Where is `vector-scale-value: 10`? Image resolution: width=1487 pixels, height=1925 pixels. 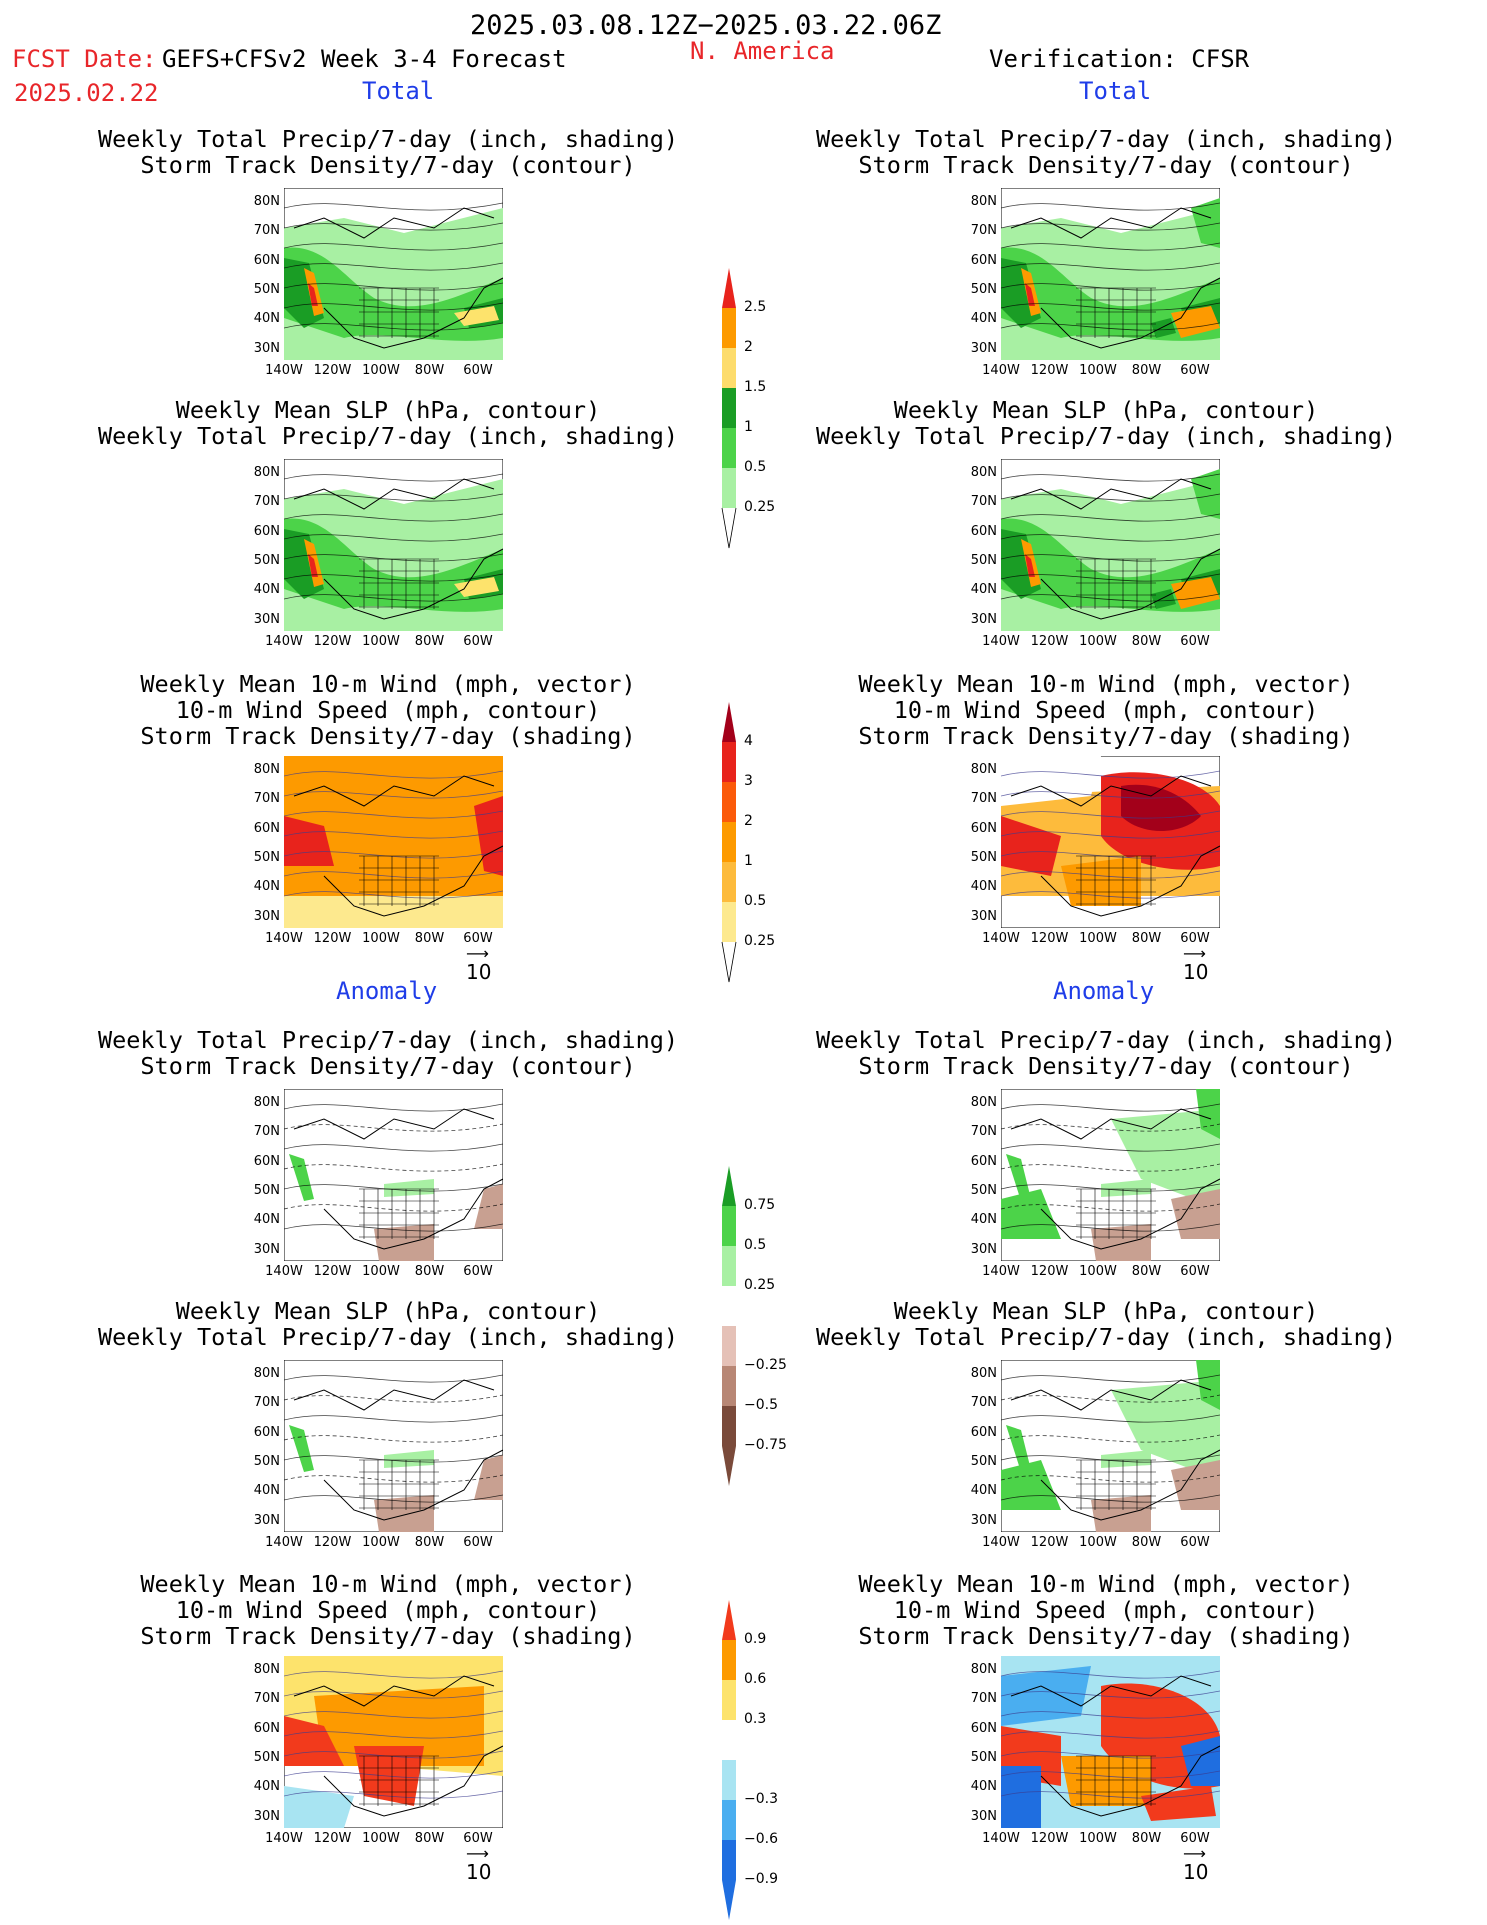
vector-scale-value: 10 is located at coordinates (1196, 1872).